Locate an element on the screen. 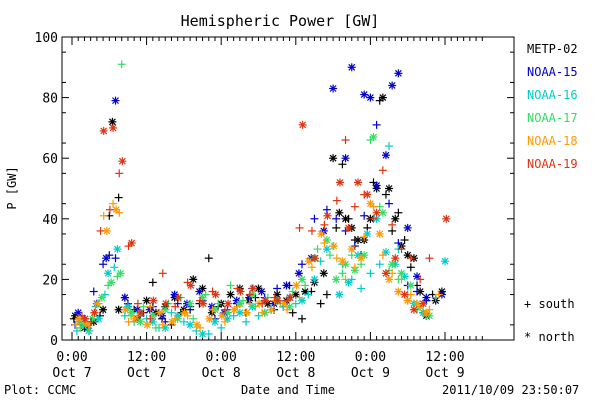 This screenshot has height=400, width=600. south-marker-label: south is located at coordinates (556, 304).